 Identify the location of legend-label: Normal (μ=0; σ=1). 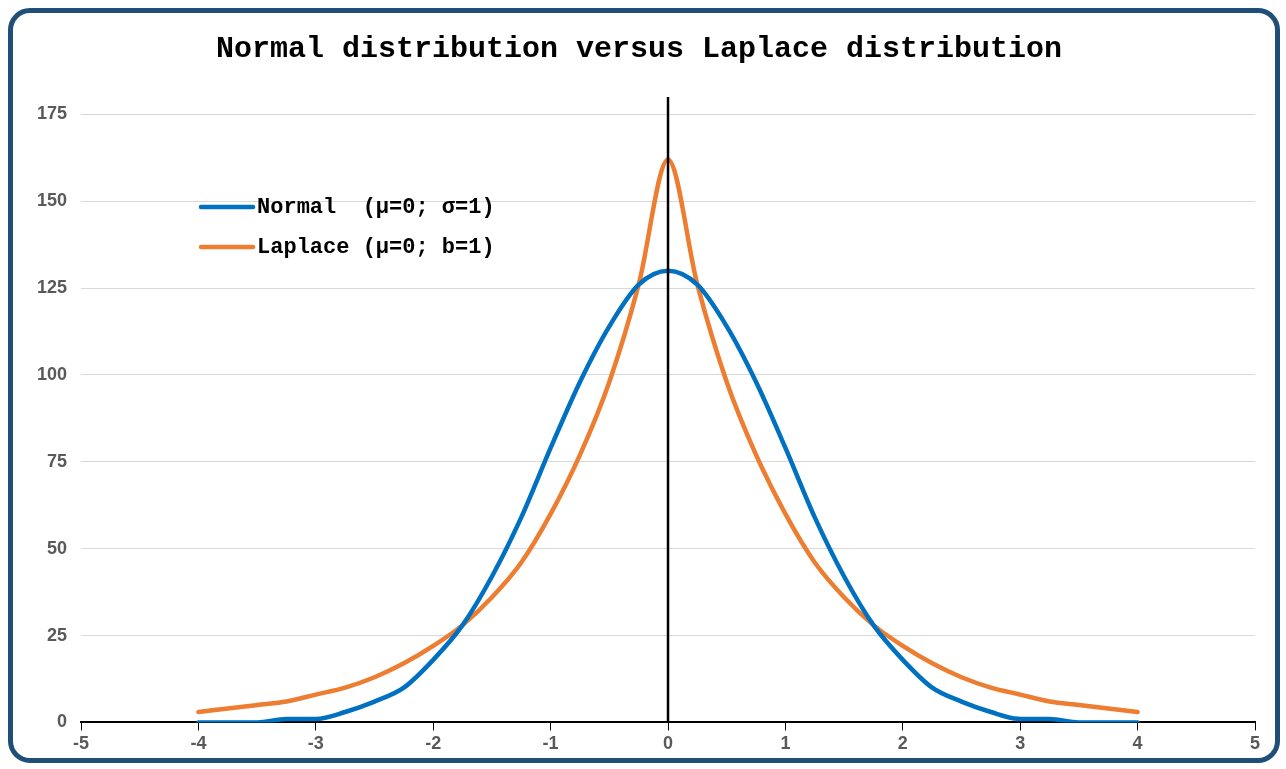
(376, 207).